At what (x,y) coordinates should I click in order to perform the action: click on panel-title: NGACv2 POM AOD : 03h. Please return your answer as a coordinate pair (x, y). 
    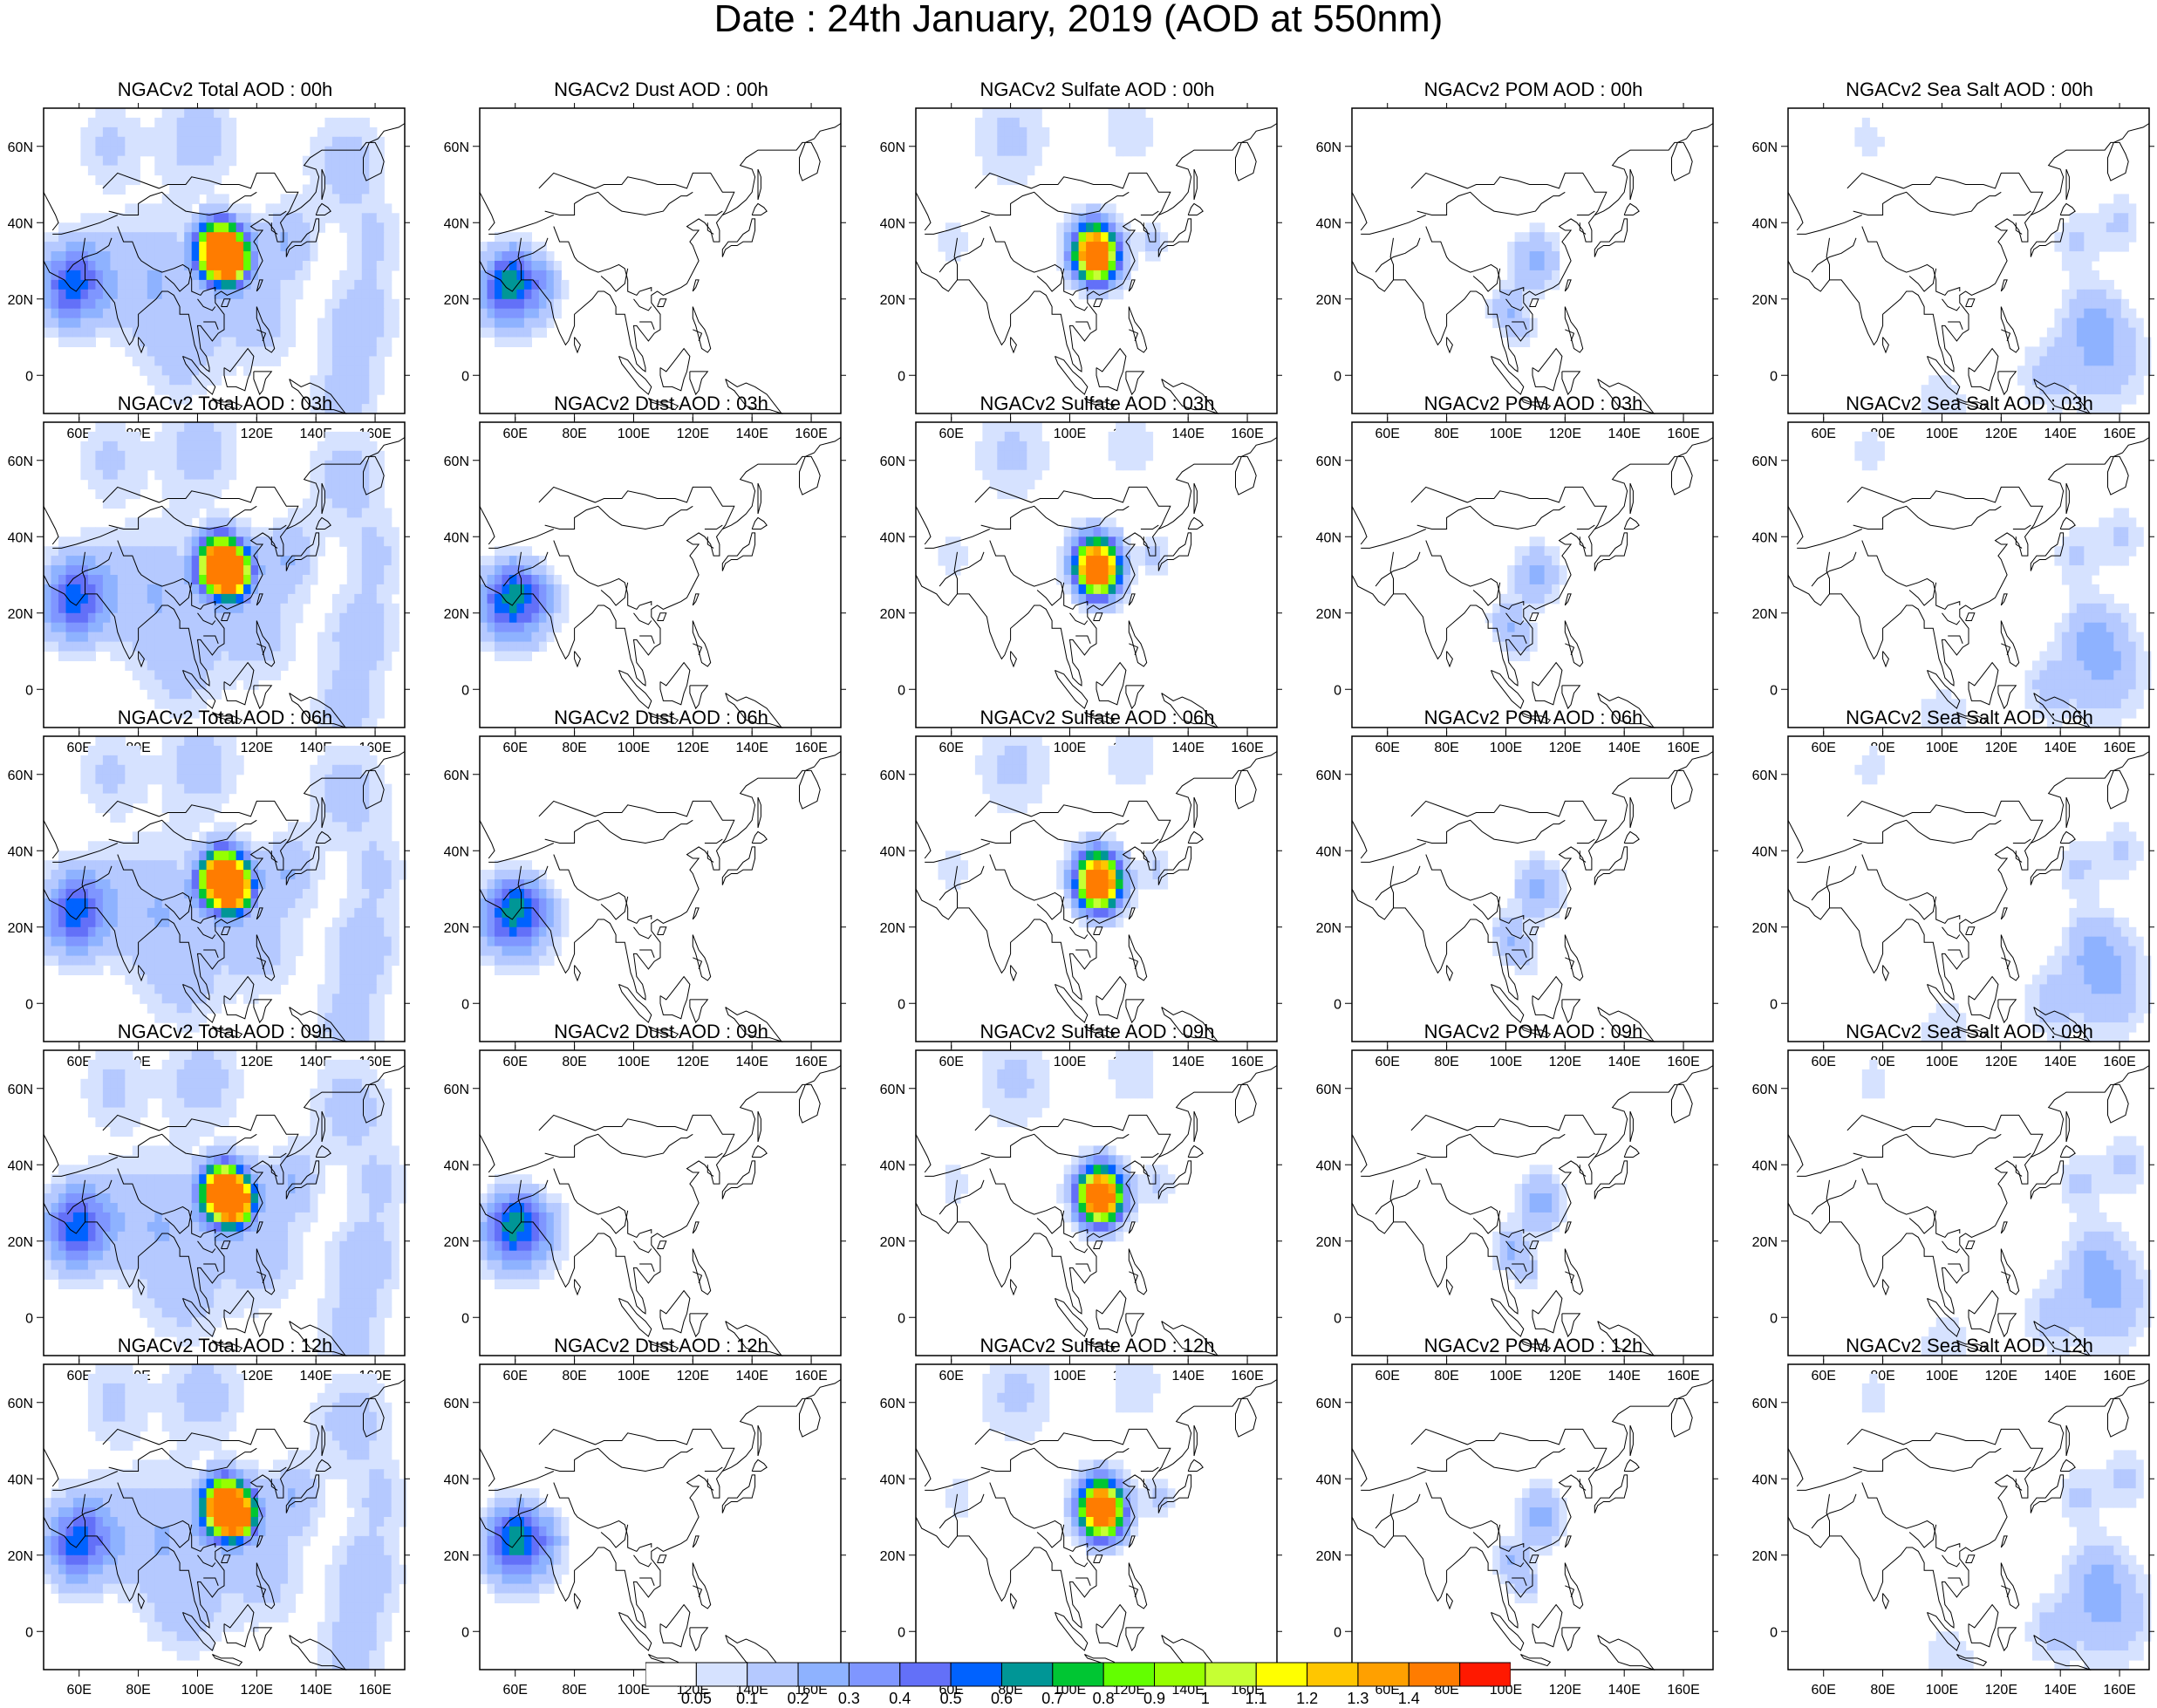
    Looking at the image, I should click on (1534, 404).